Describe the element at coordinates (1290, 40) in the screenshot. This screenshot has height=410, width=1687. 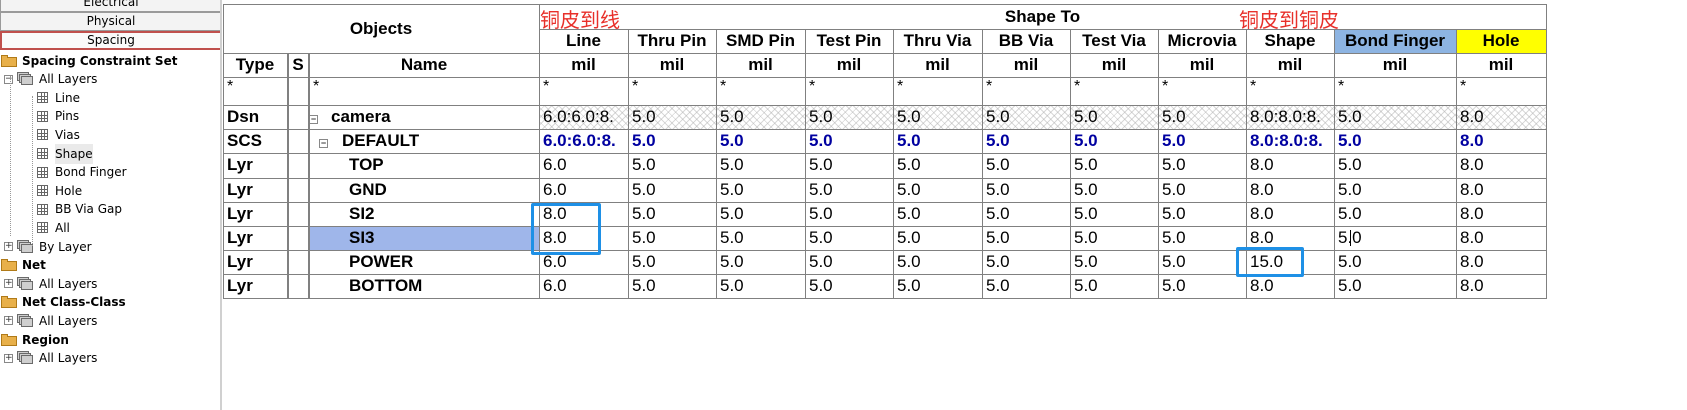
I see `column-header-shape: Shape` at that location.